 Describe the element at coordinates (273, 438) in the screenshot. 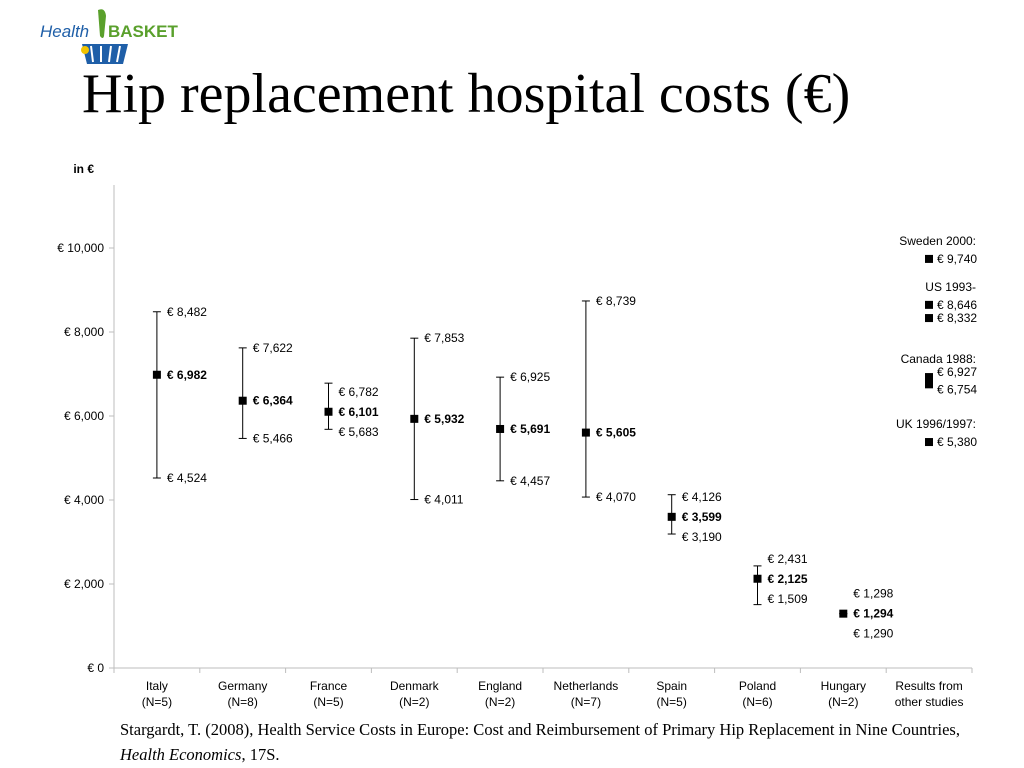

I see `min-label: € 5,466` at that location.